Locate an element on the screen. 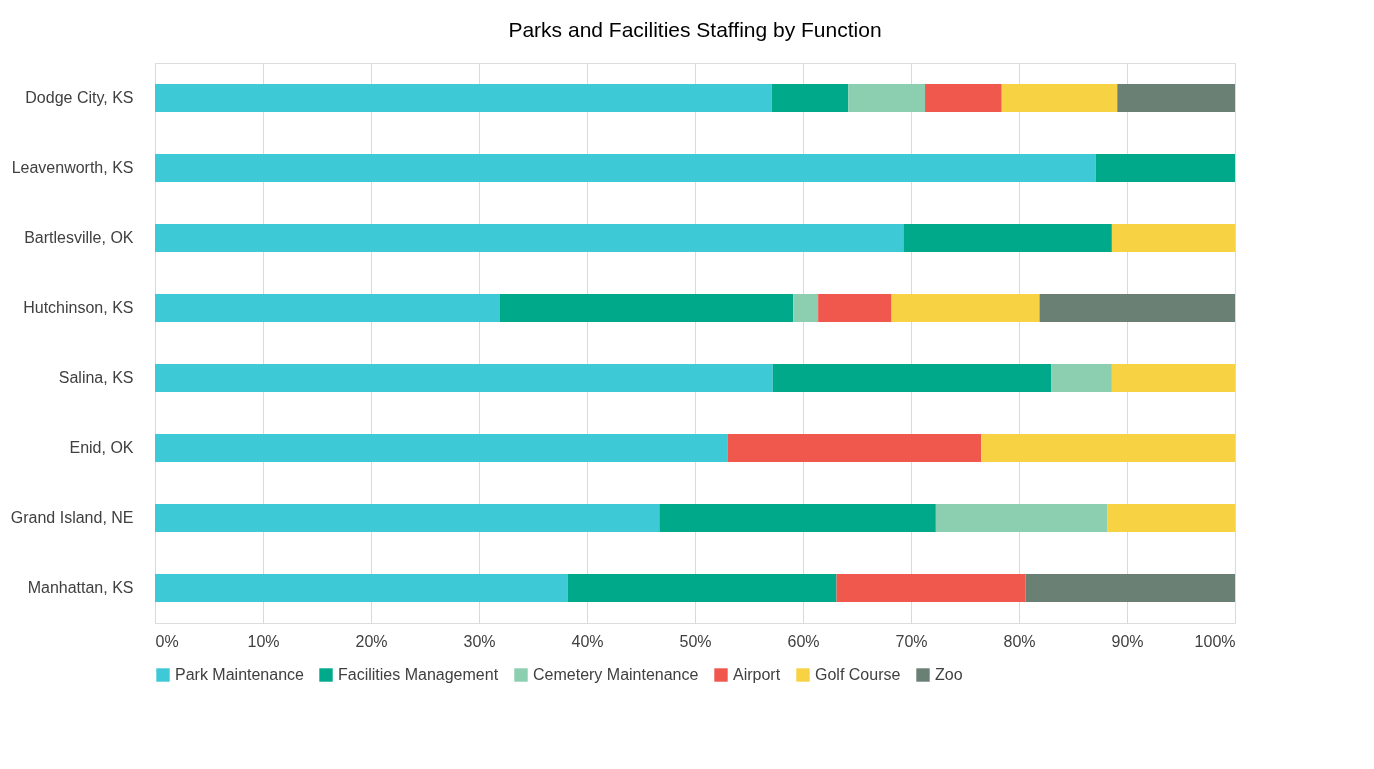  x-tick-label: 30% is located at coordinates (479, 641).